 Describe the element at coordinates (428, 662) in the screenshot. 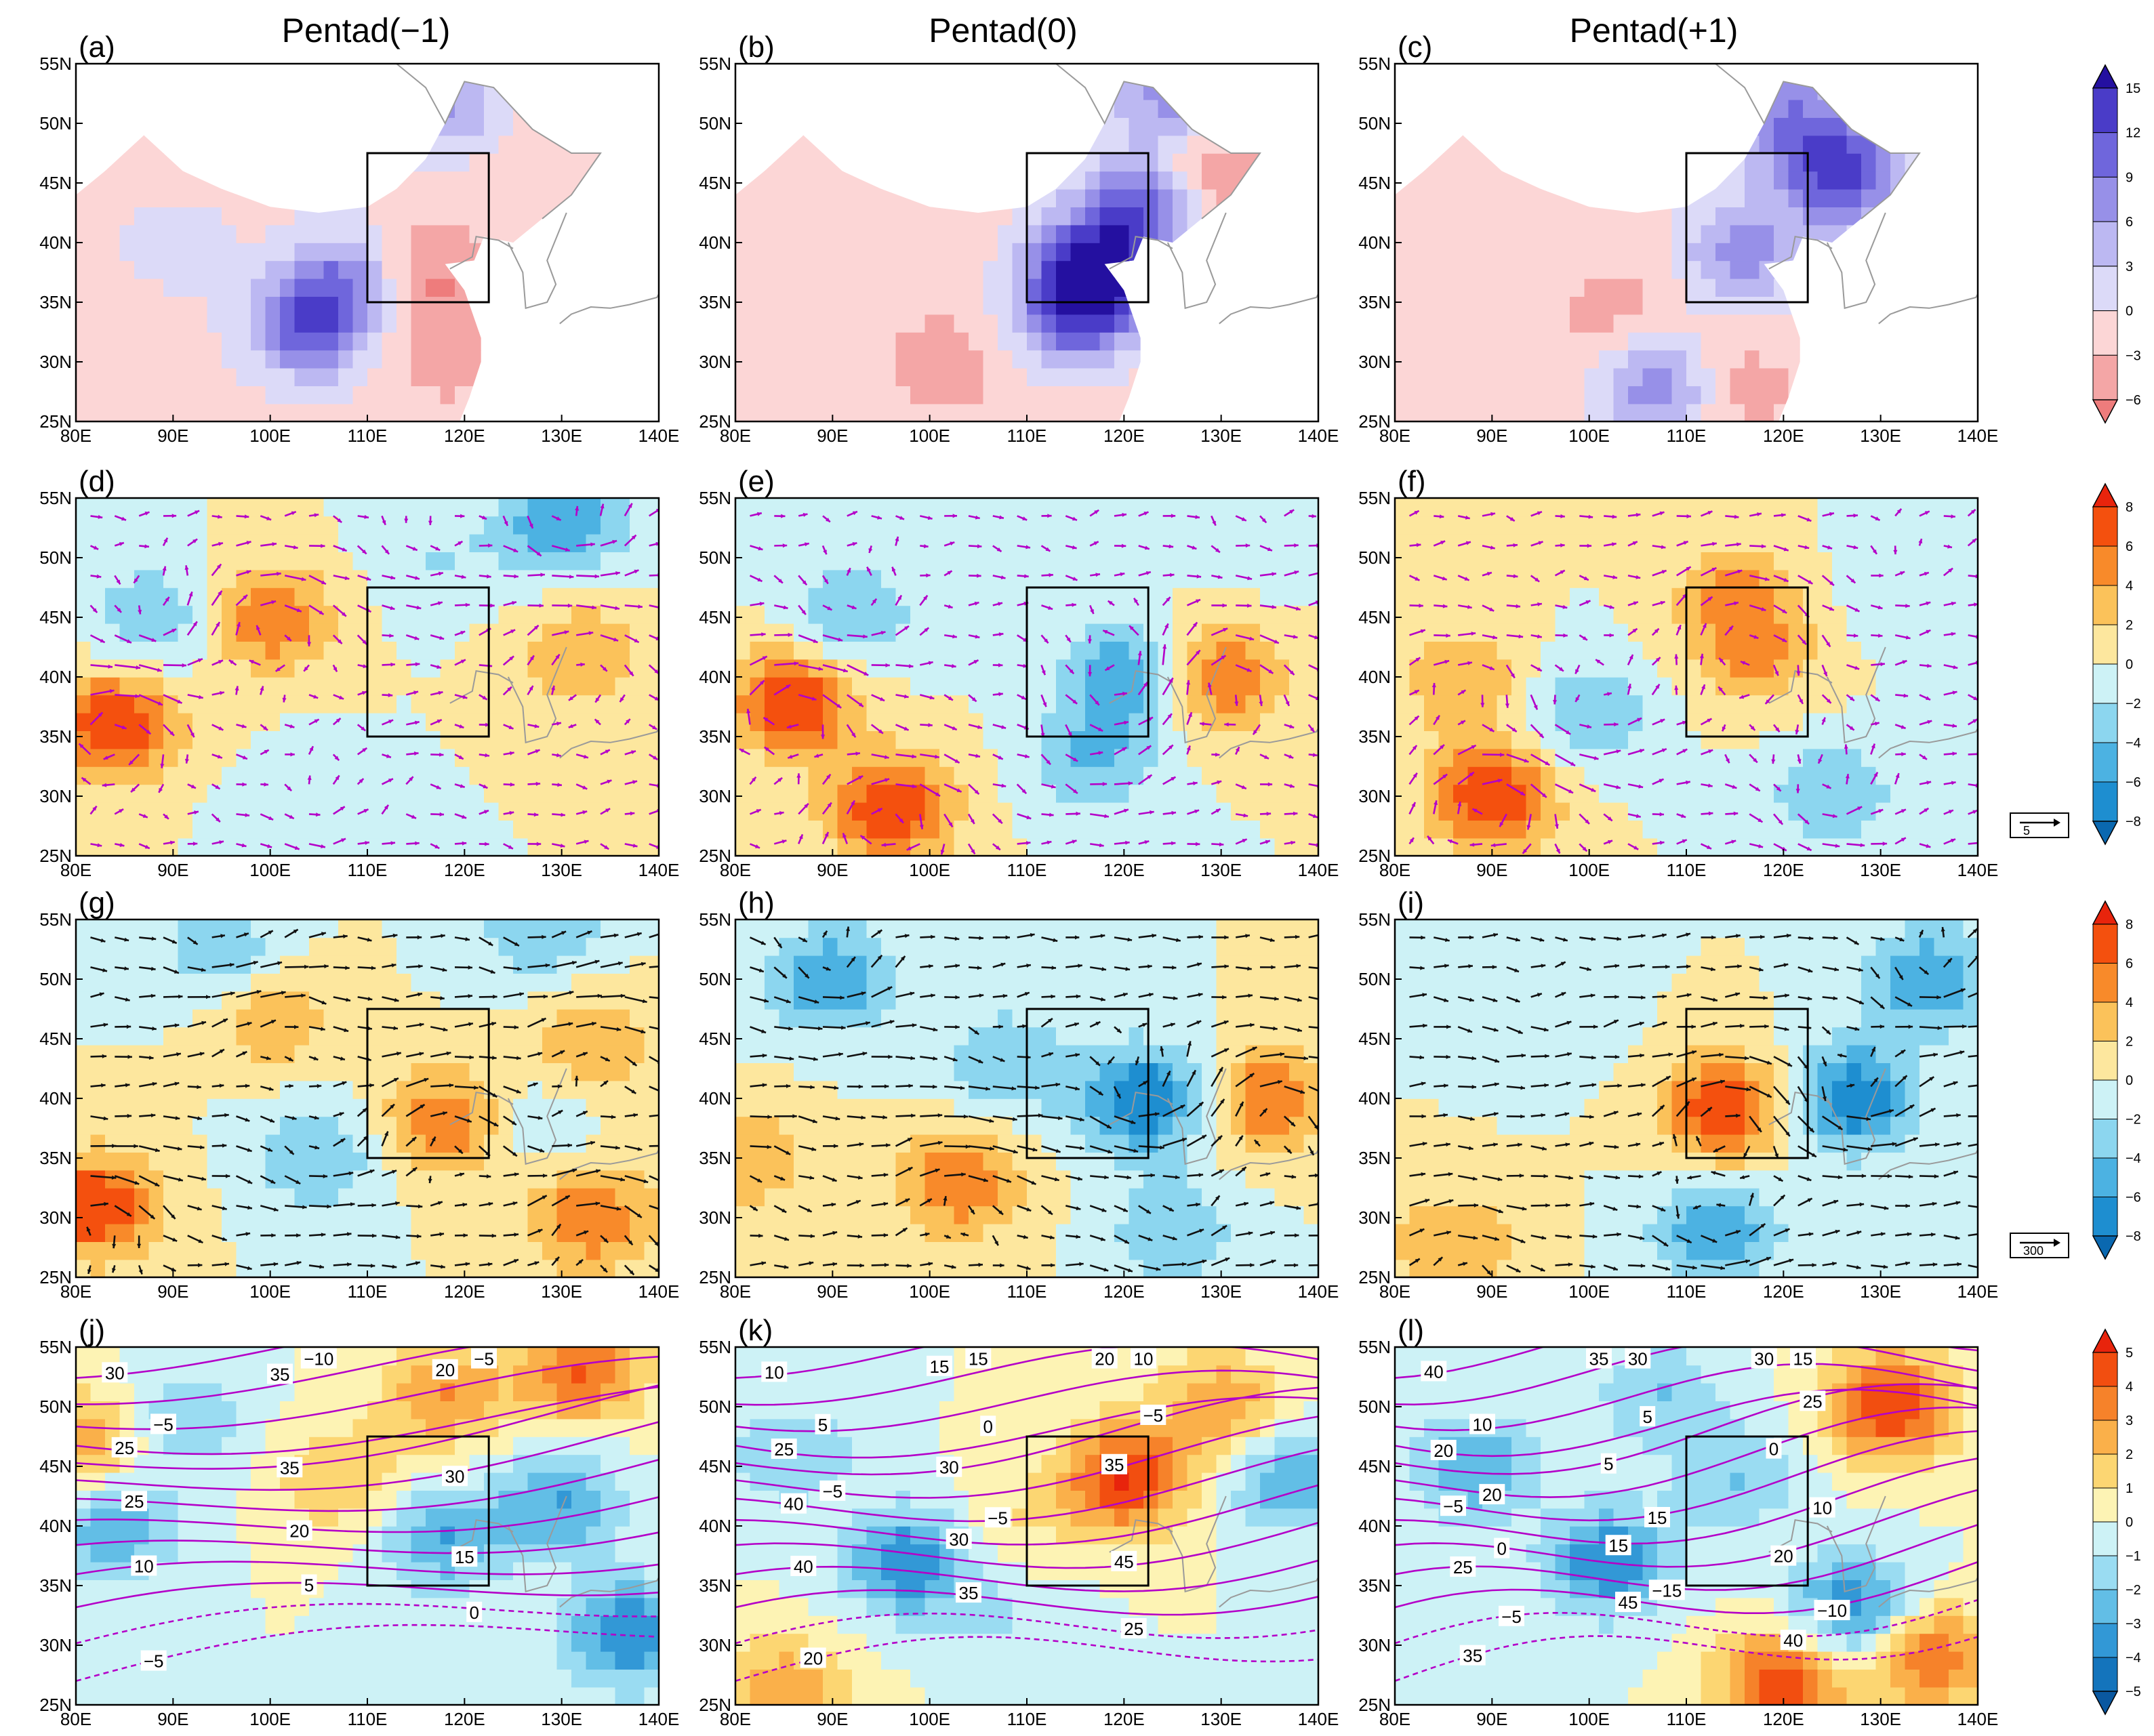

I see `region-box` at that location.